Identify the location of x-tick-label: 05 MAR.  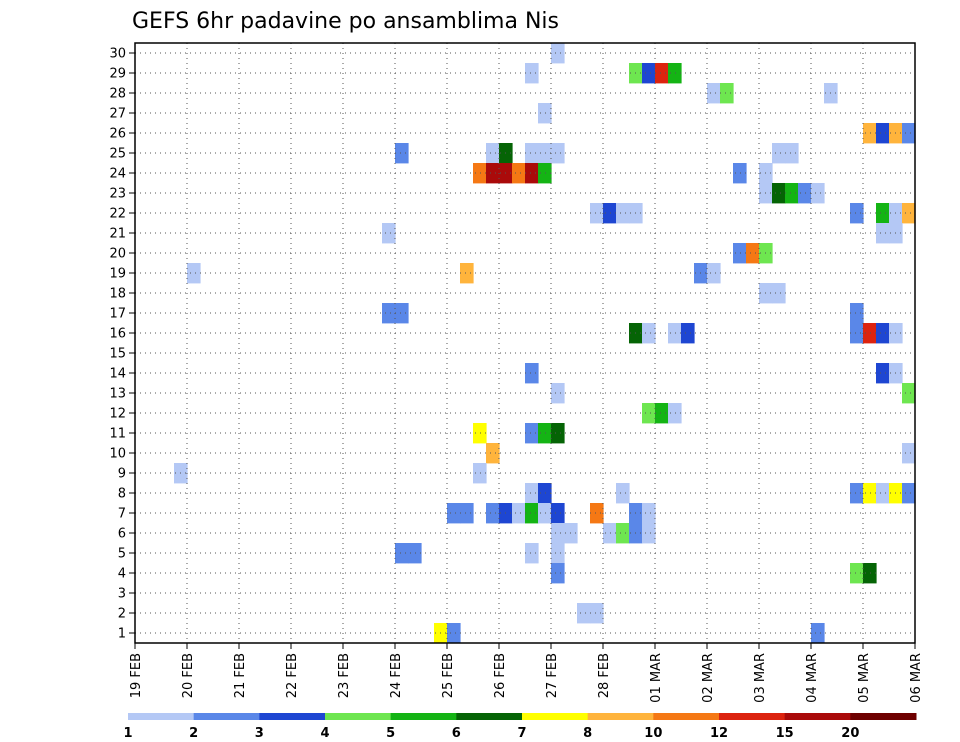
(864, 678).